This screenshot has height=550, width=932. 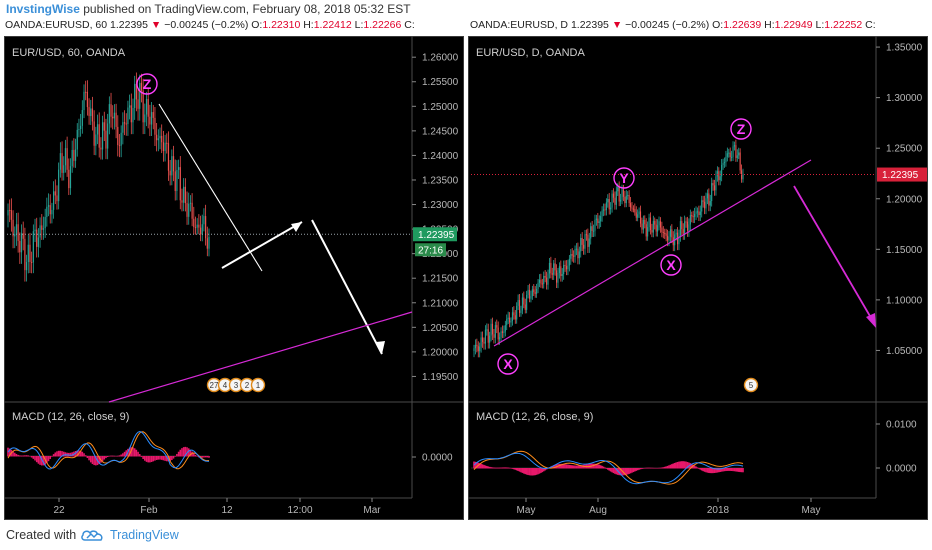 I want to click on magenta-trendline, so click(x=652, y=253).